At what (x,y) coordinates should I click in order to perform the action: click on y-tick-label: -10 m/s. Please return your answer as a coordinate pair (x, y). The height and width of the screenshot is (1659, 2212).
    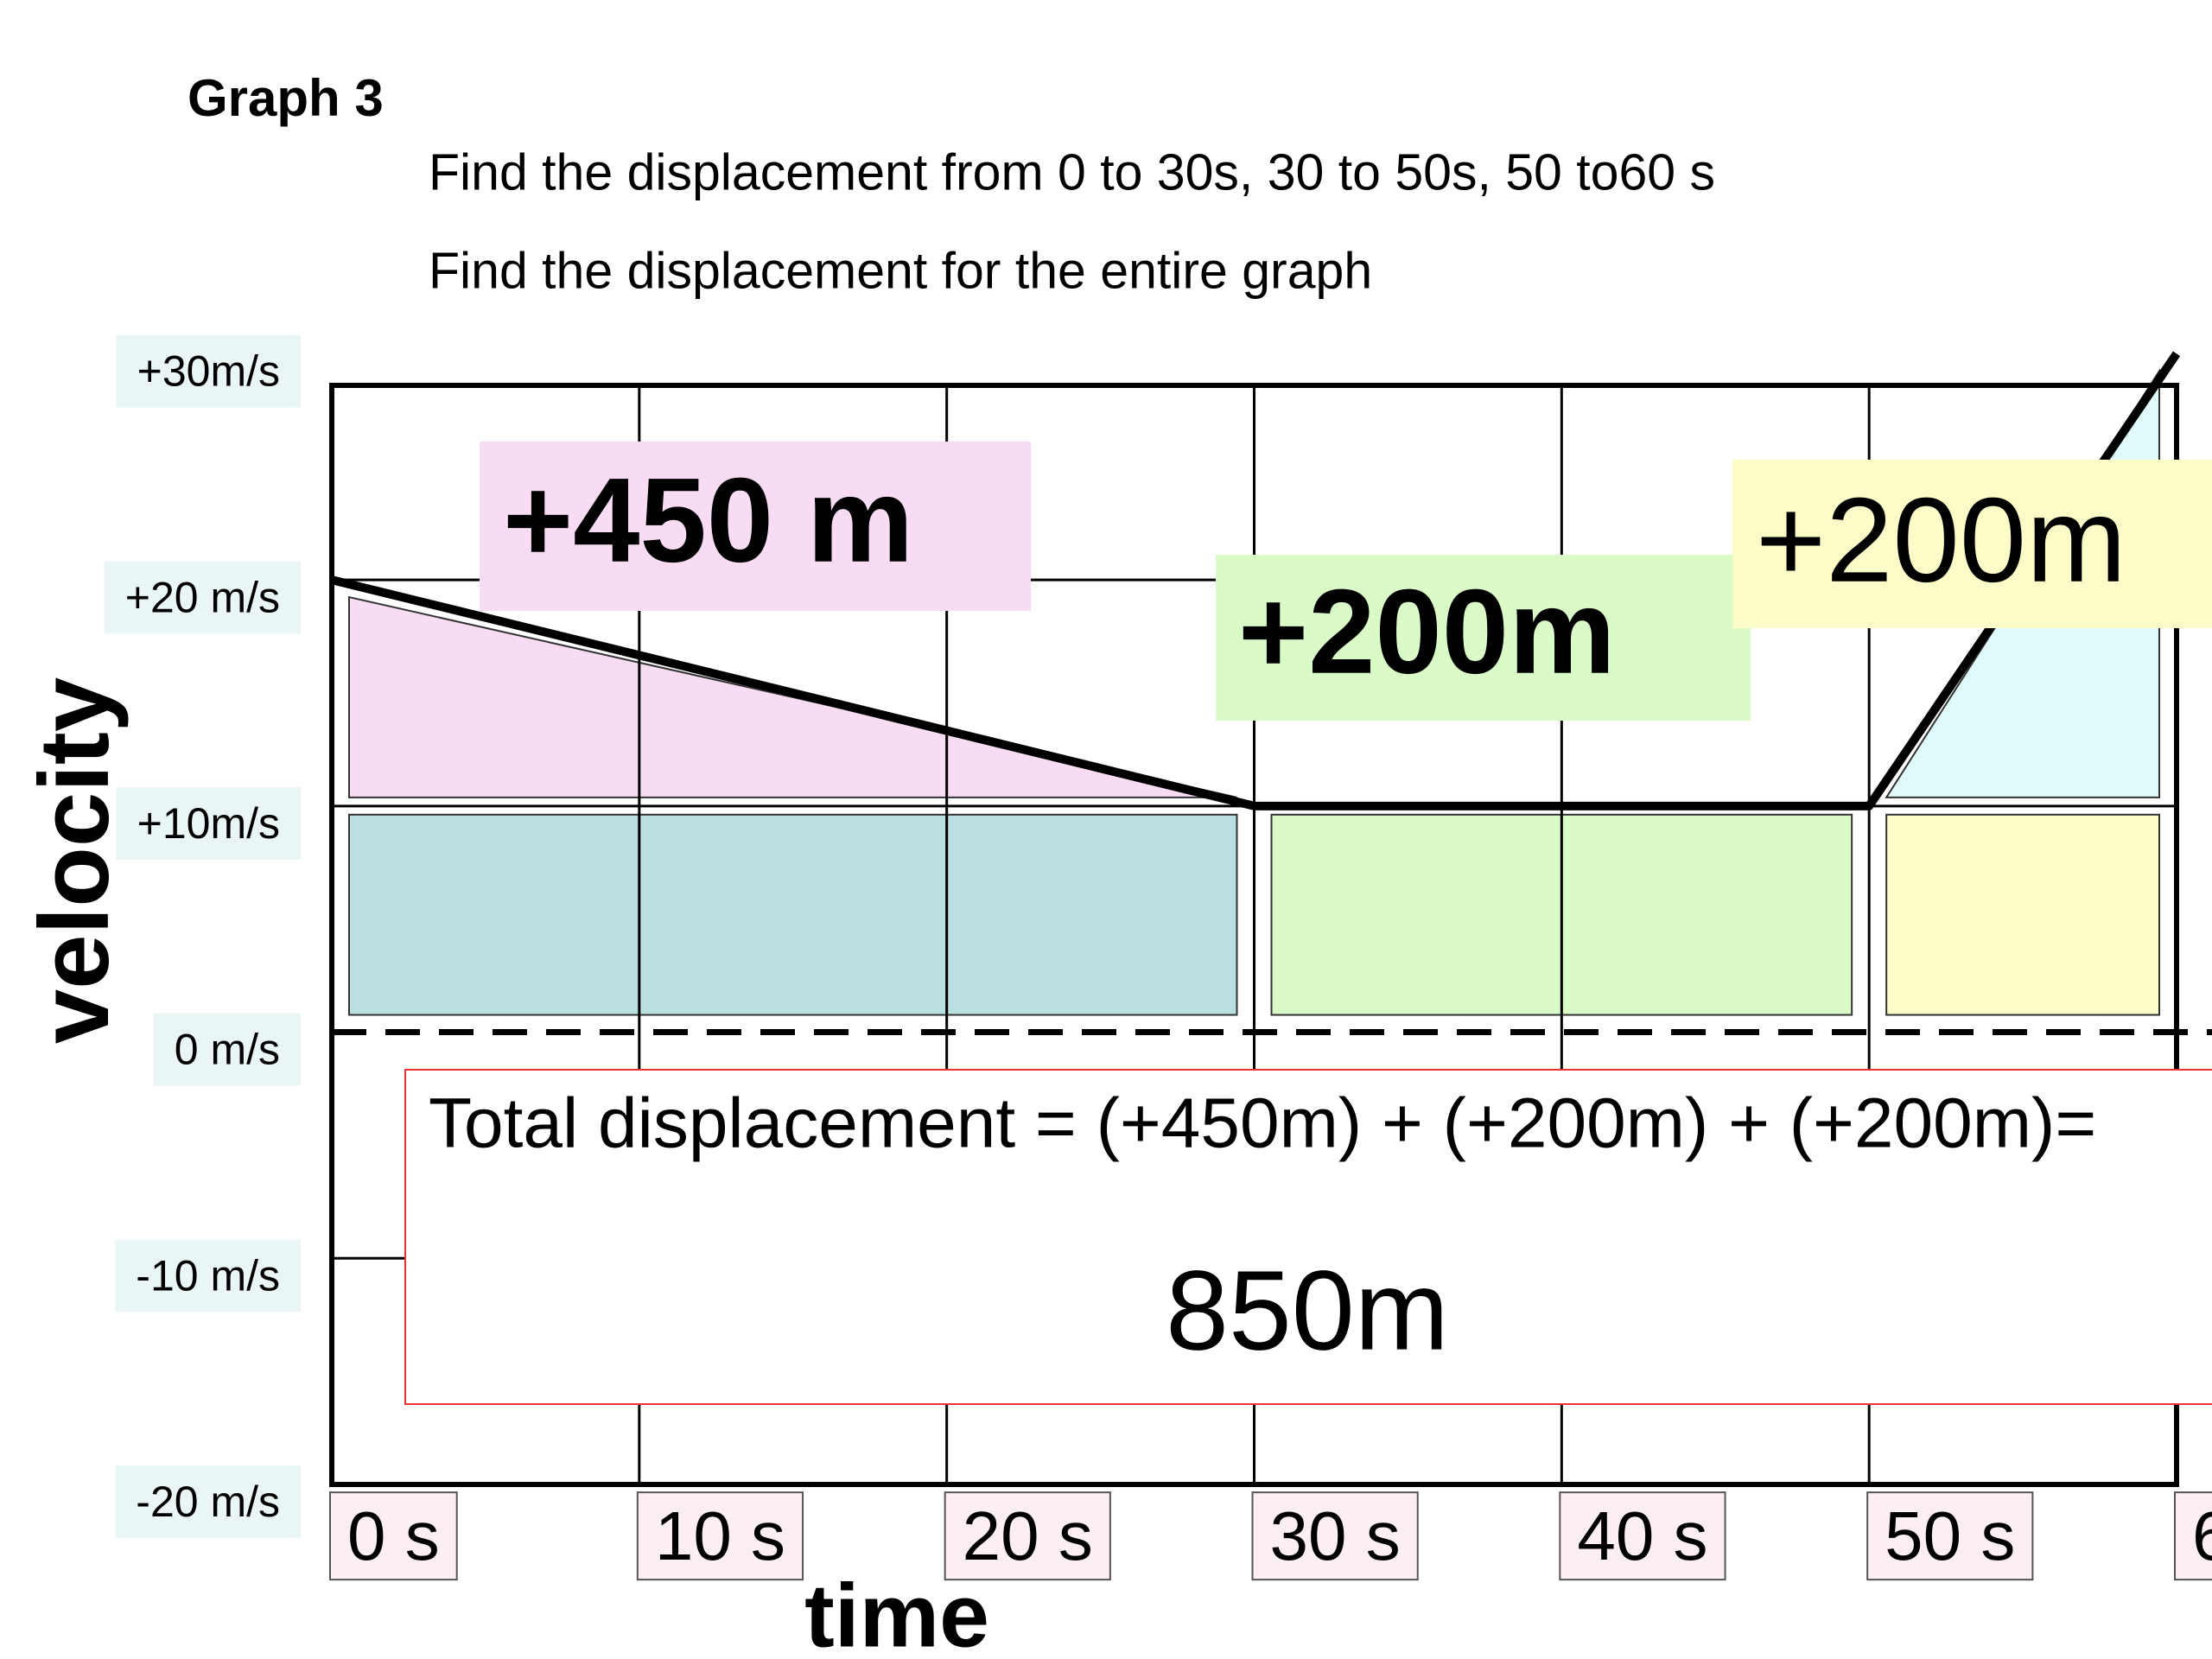
    Looking at the image, I should click on (208, 1275).